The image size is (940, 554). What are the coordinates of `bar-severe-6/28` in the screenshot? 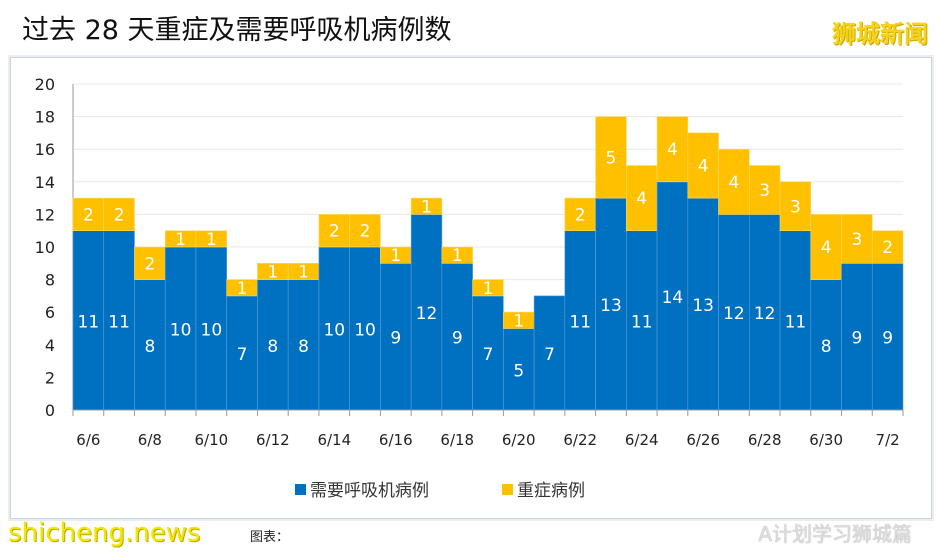 It's located at (764, 190).